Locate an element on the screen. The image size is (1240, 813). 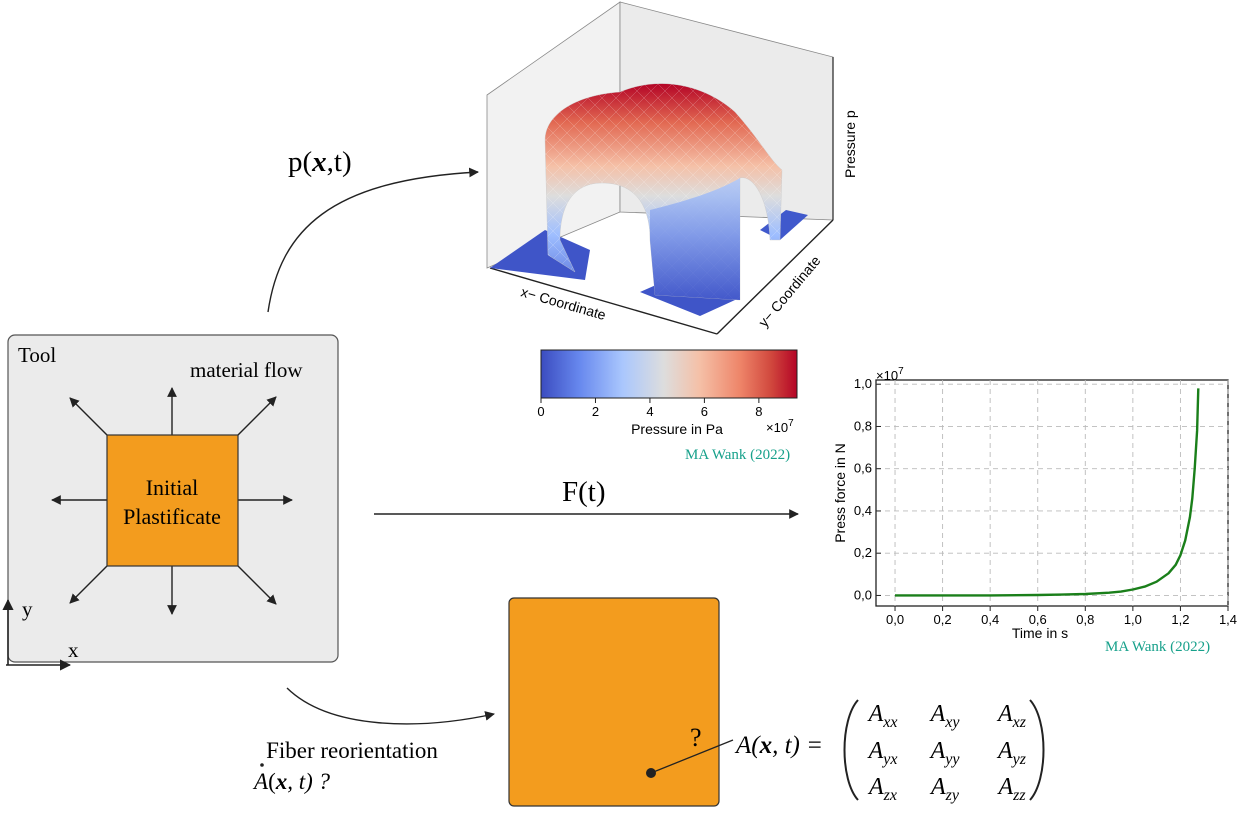
colorbar-tick-label: 6 is located at coordinates (704, 411).